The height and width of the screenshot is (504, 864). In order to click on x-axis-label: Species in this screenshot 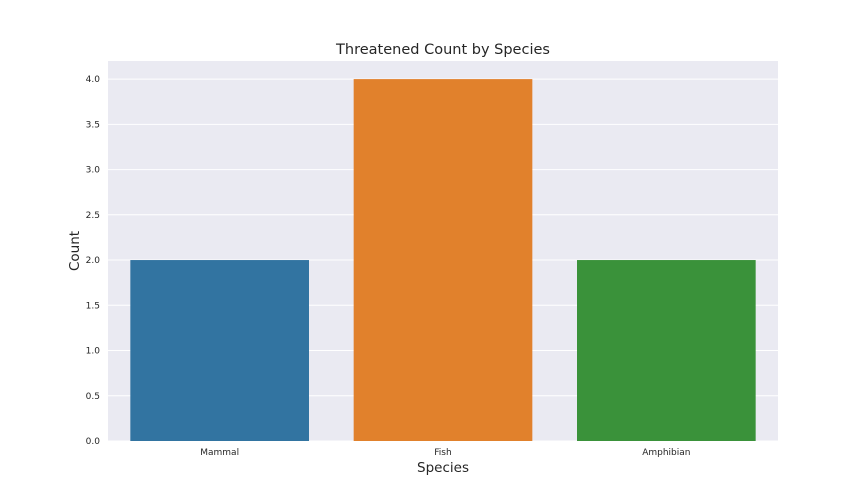, I will do `click(443, 468)`.